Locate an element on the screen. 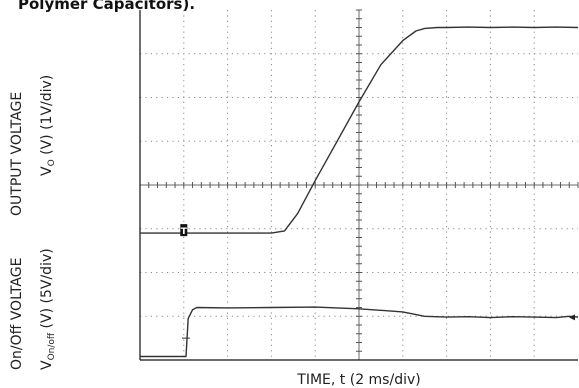 Image resolution: width=579 pixels, height=388 pixels. trace-onoff is located at coordinates (359, 332).